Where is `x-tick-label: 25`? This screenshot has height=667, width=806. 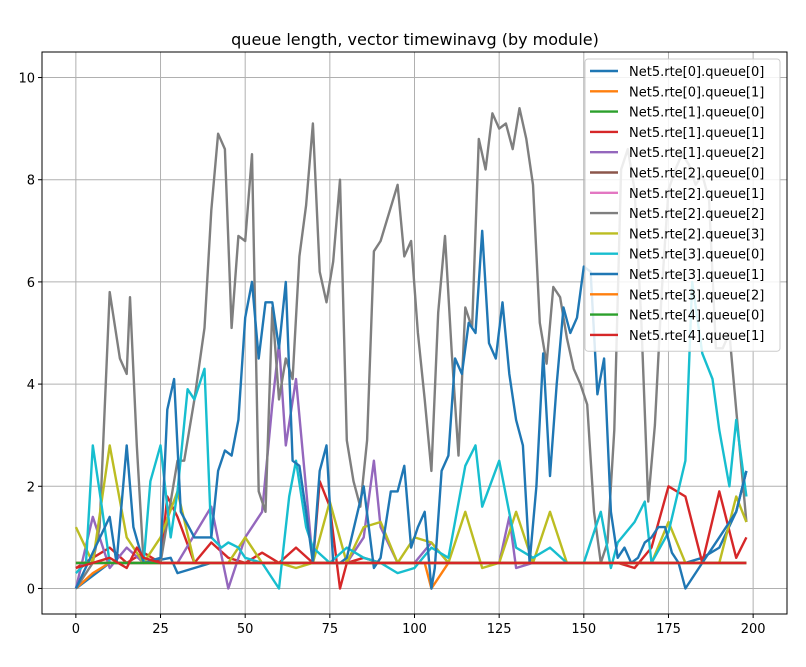
x-tick-label: 25 is located at coordinates (160, 629).